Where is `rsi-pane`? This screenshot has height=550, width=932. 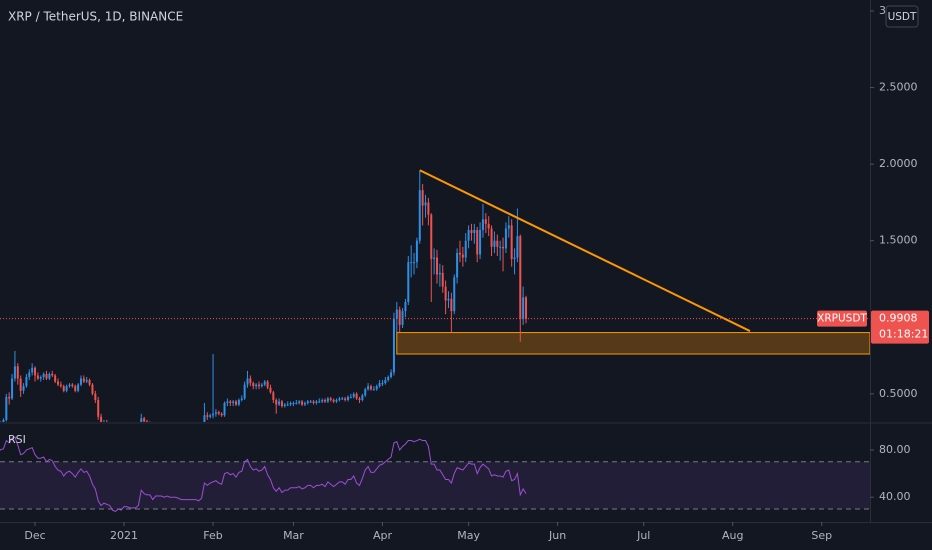 rsi-pane is located at coordinates (435, 474).